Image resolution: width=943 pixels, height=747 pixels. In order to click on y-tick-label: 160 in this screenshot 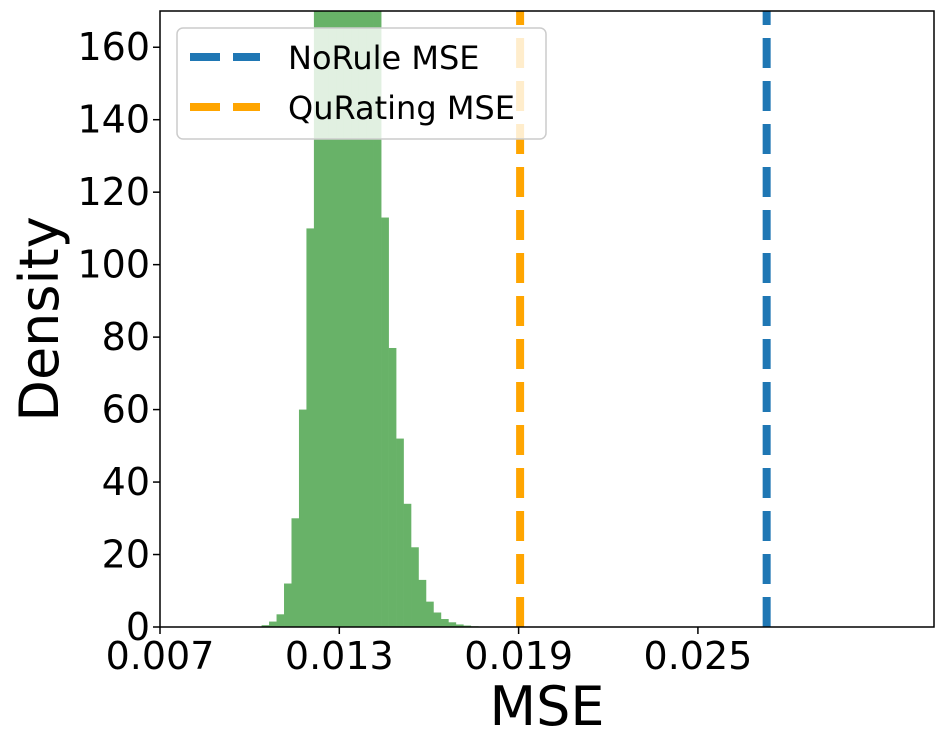, I will do `click(113, 47)`.